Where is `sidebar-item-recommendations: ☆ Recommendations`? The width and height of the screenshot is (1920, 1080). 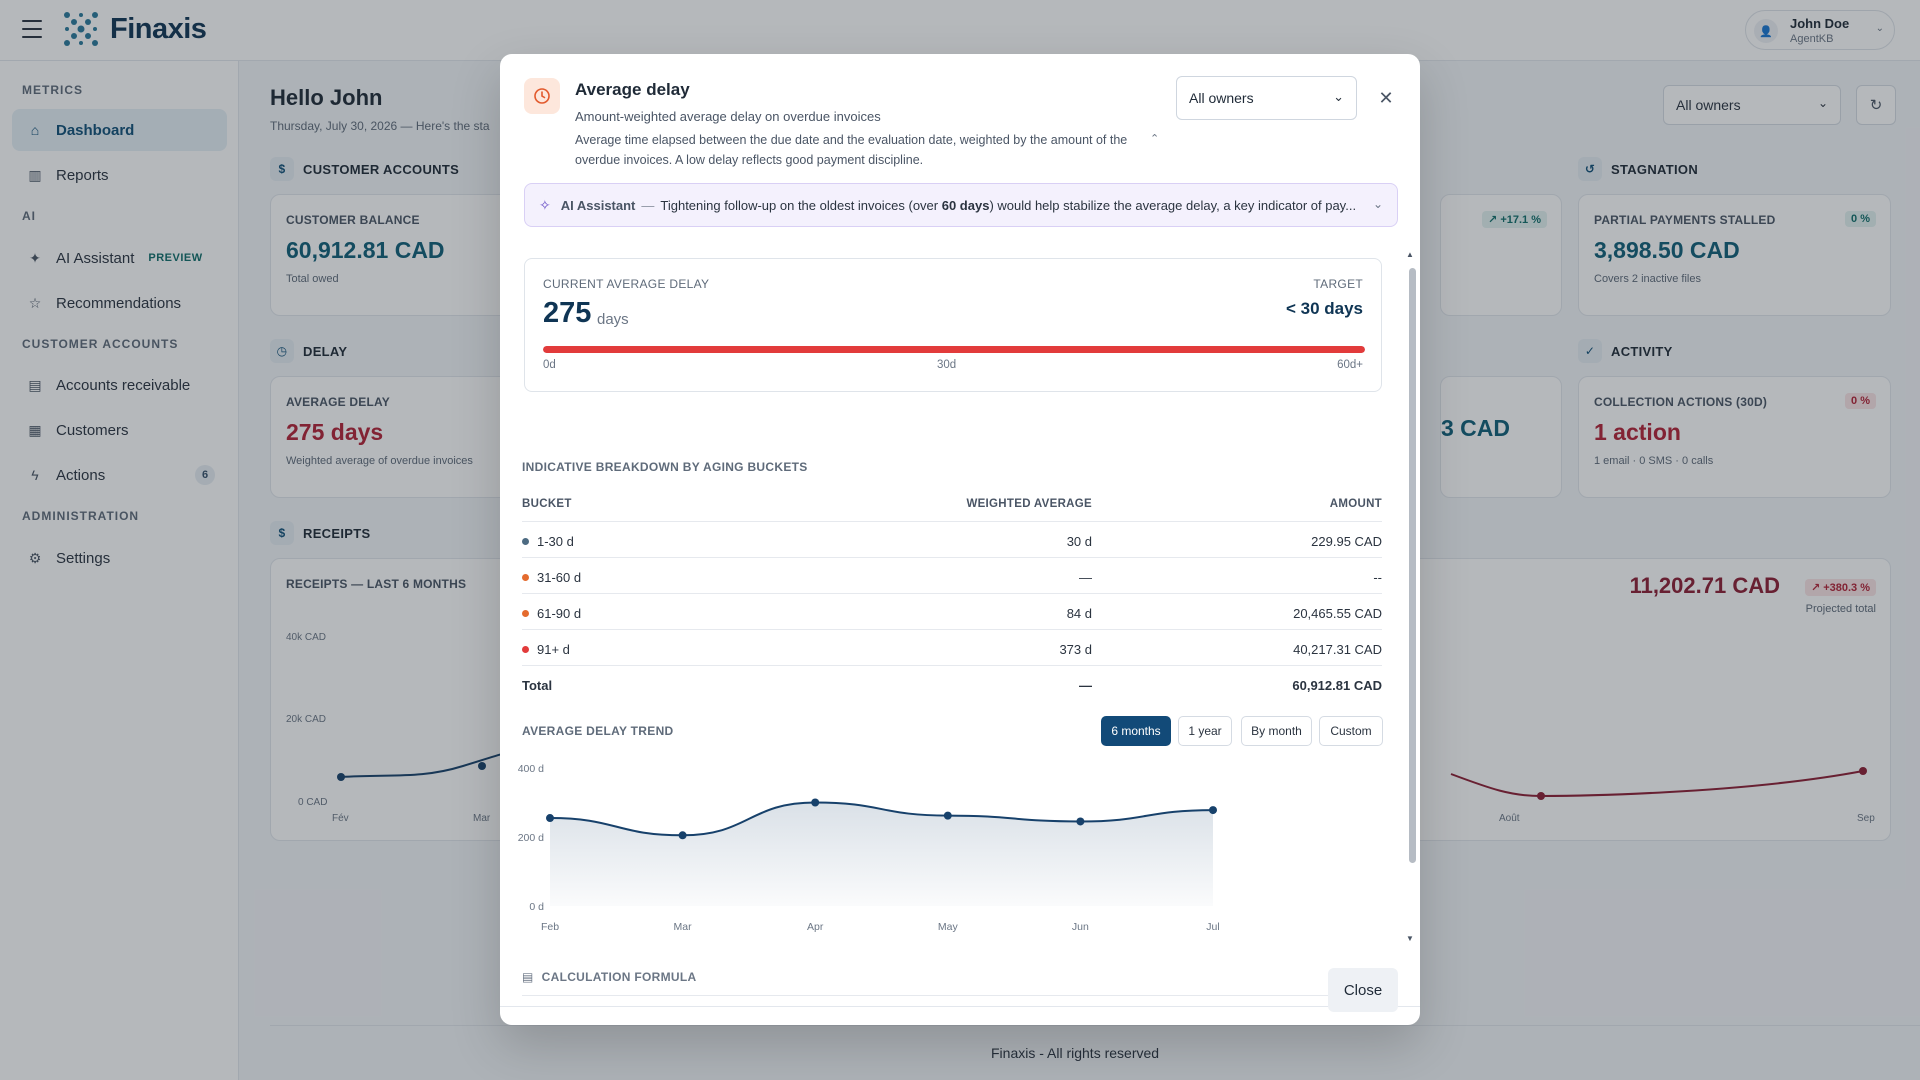
sidebar-item-recommendations: ☆ Recommendations is located at coordinates (119, 303).